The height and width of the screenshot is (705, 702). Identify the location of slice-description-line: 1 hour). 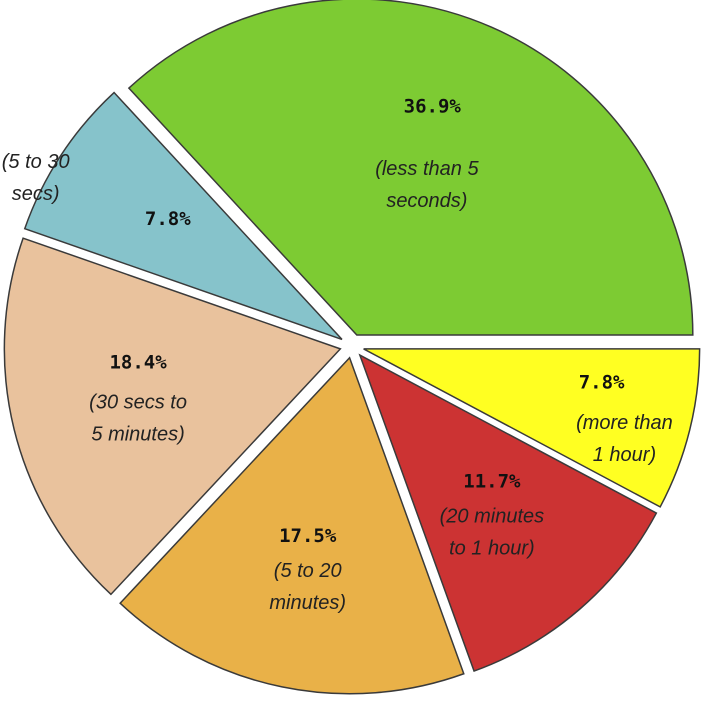
(624, 455).